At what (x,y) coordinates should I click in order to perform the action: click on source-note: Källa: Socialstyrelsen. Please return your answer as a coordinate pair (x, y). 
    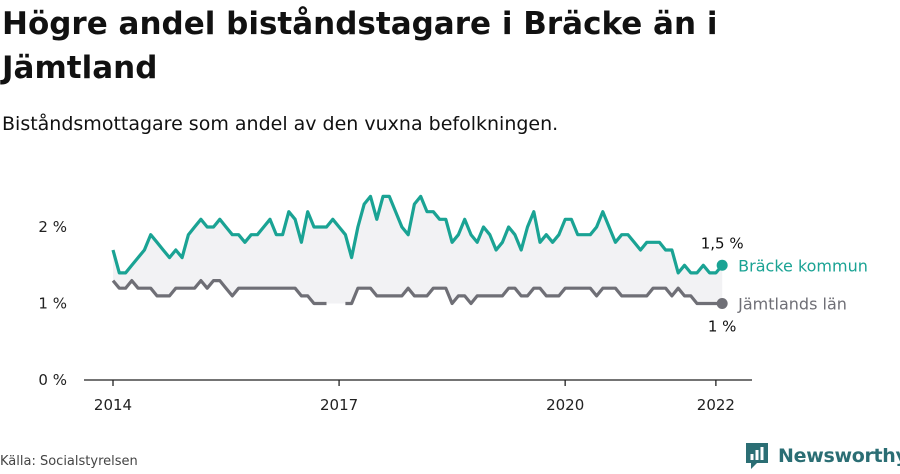
    Looking at the image, I should click on (69, 461).